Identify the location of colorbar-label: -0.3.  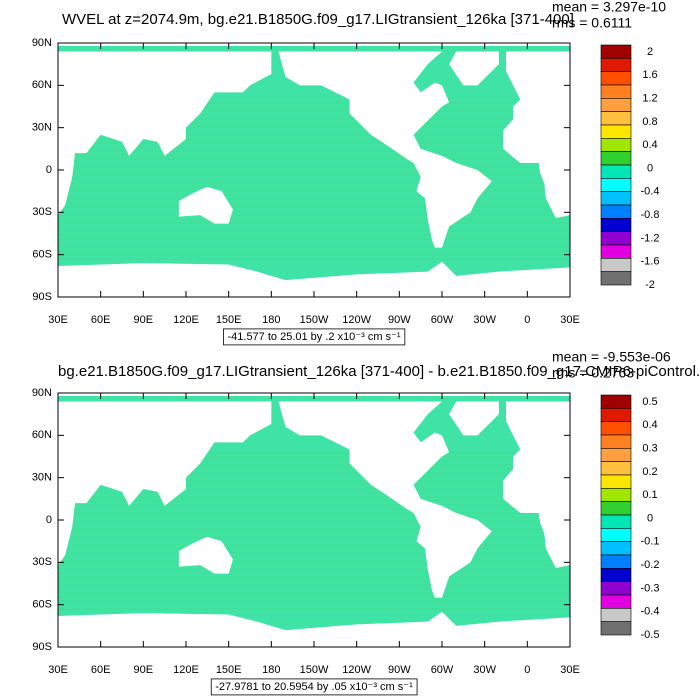
(650, 588).